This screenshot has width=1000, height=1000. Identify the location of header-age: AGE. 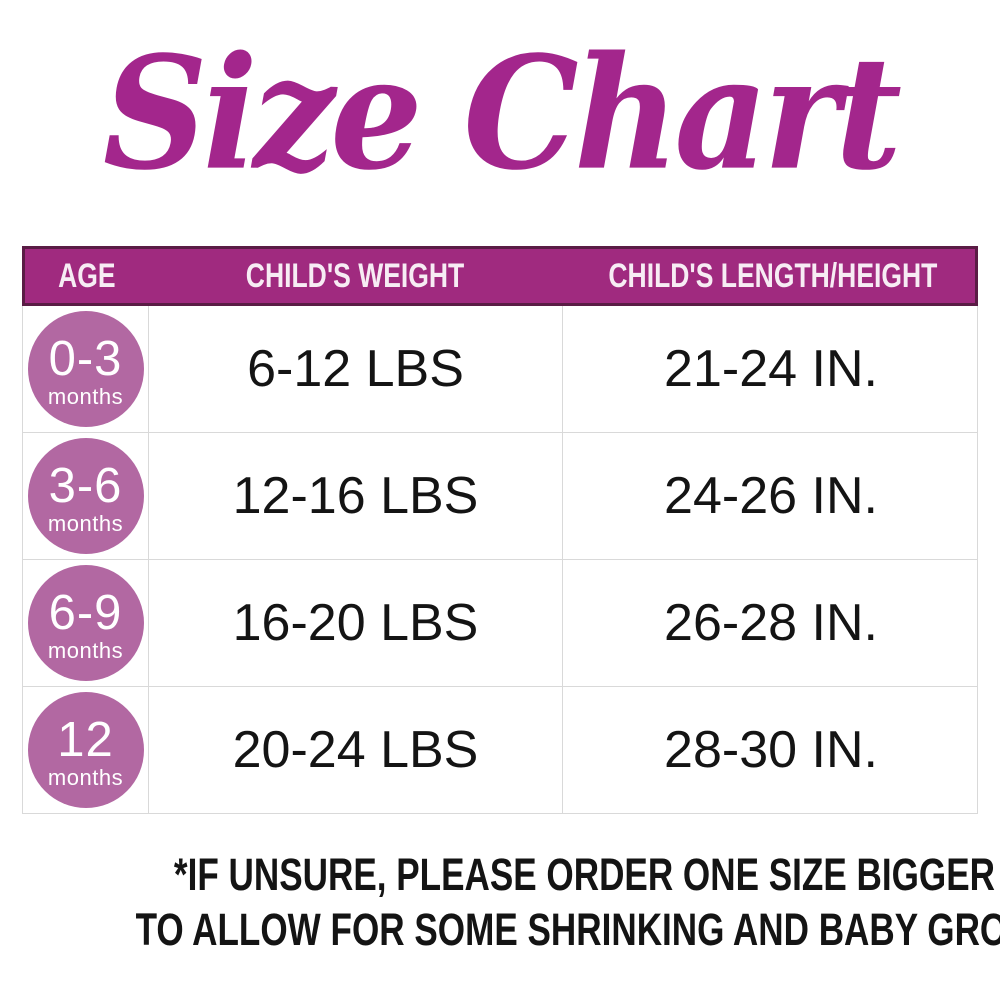
(86, 276).